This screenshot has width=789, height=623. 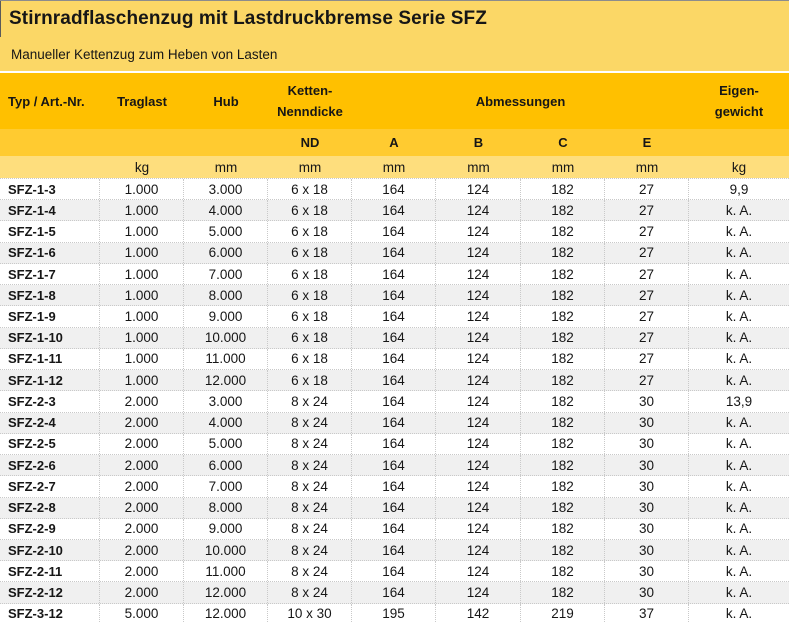 I want to click on row-value: 11.000, so click(x=226, y=571).